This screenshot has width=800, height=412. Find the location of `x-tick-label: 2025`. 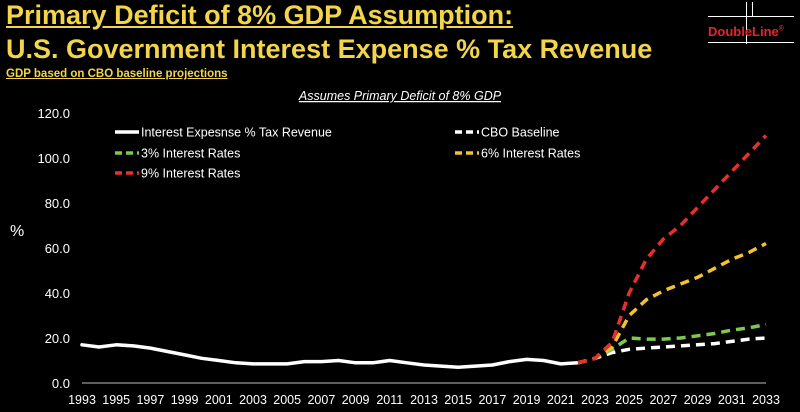

x-tick-label: 2025 is located at coordinates (629, 400).